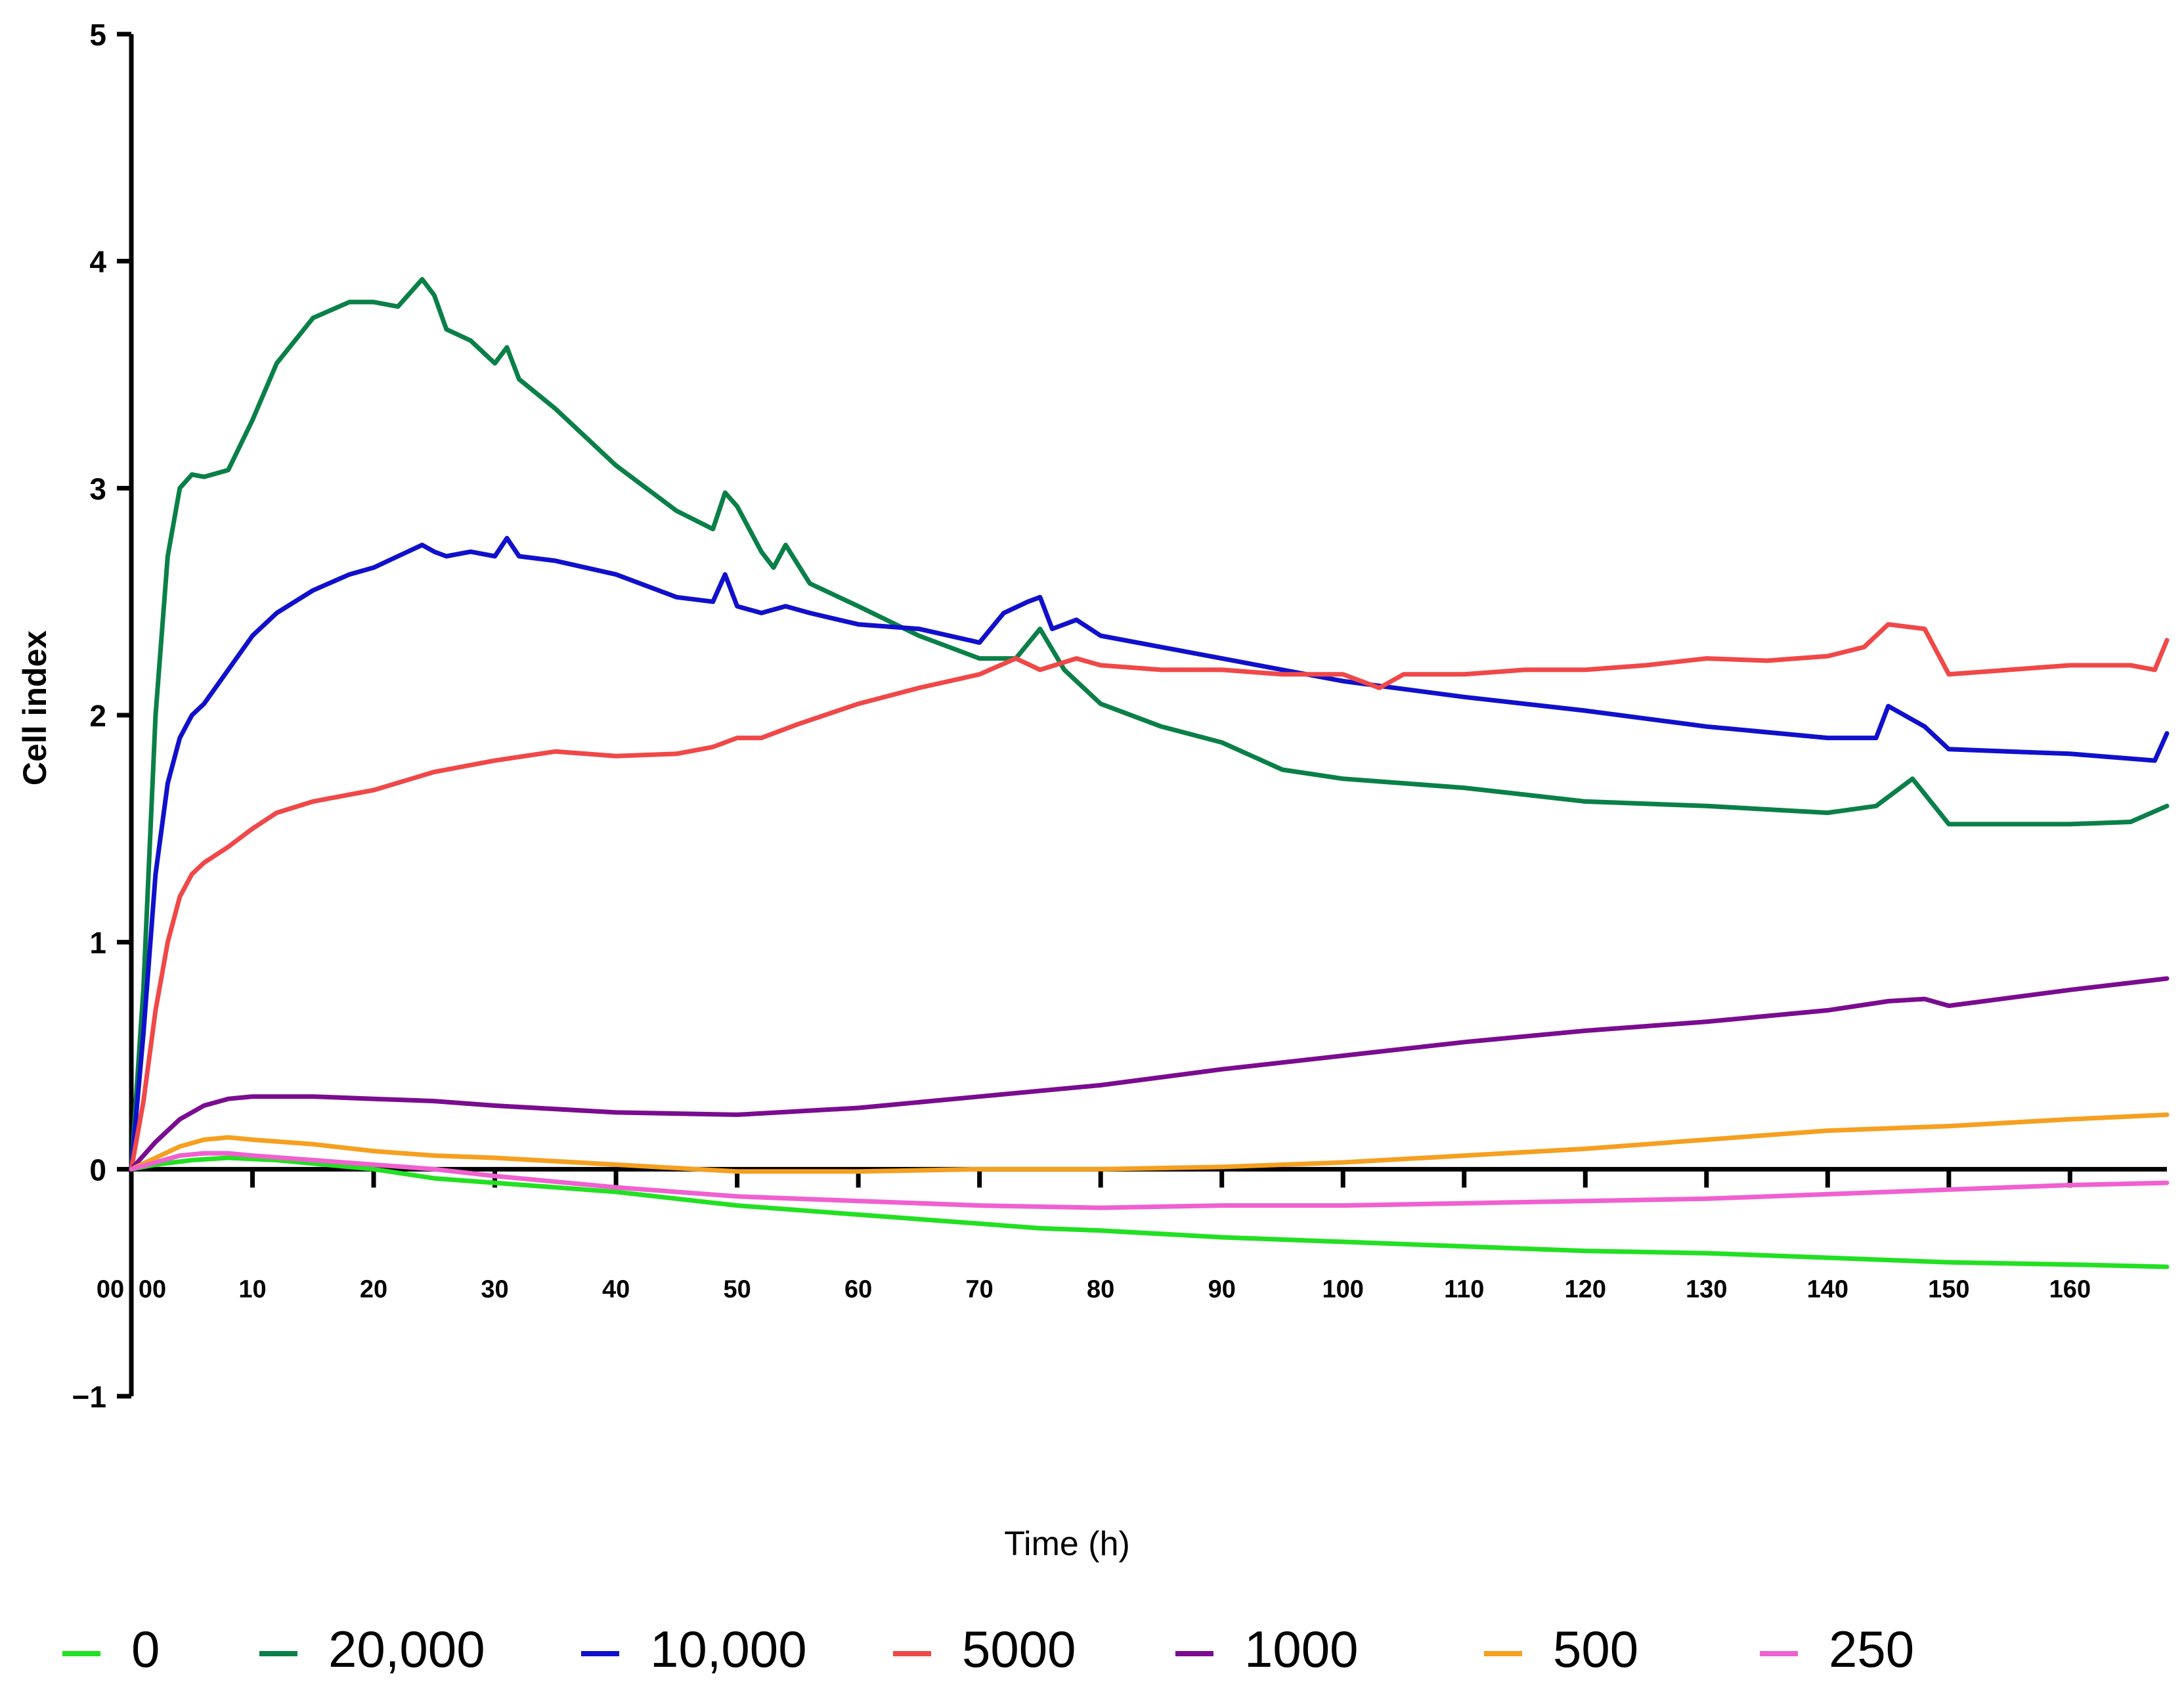  Describe the element at coordinates (1464, 1289) in the screenshot. I see `x-tick-label: 110` at that location.